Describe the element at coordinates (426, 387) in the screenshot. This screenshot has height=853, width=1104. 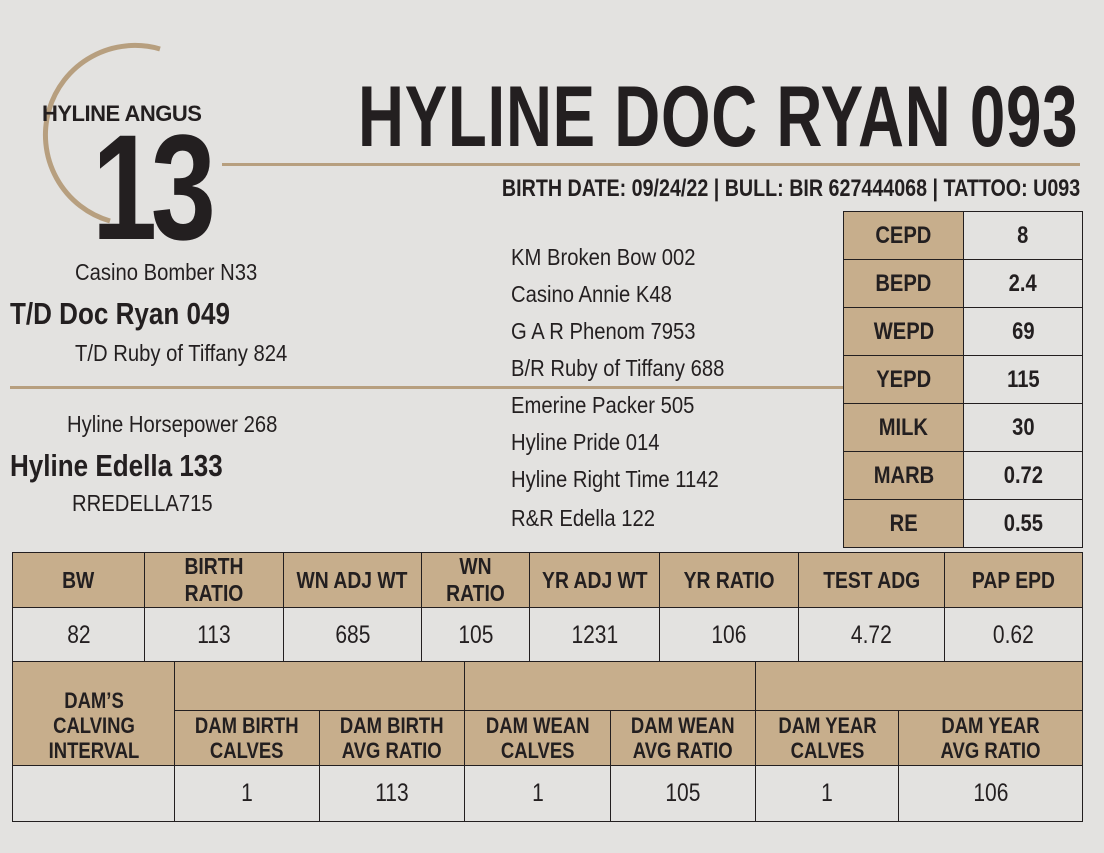
I see `pedigree-divider` at that location.